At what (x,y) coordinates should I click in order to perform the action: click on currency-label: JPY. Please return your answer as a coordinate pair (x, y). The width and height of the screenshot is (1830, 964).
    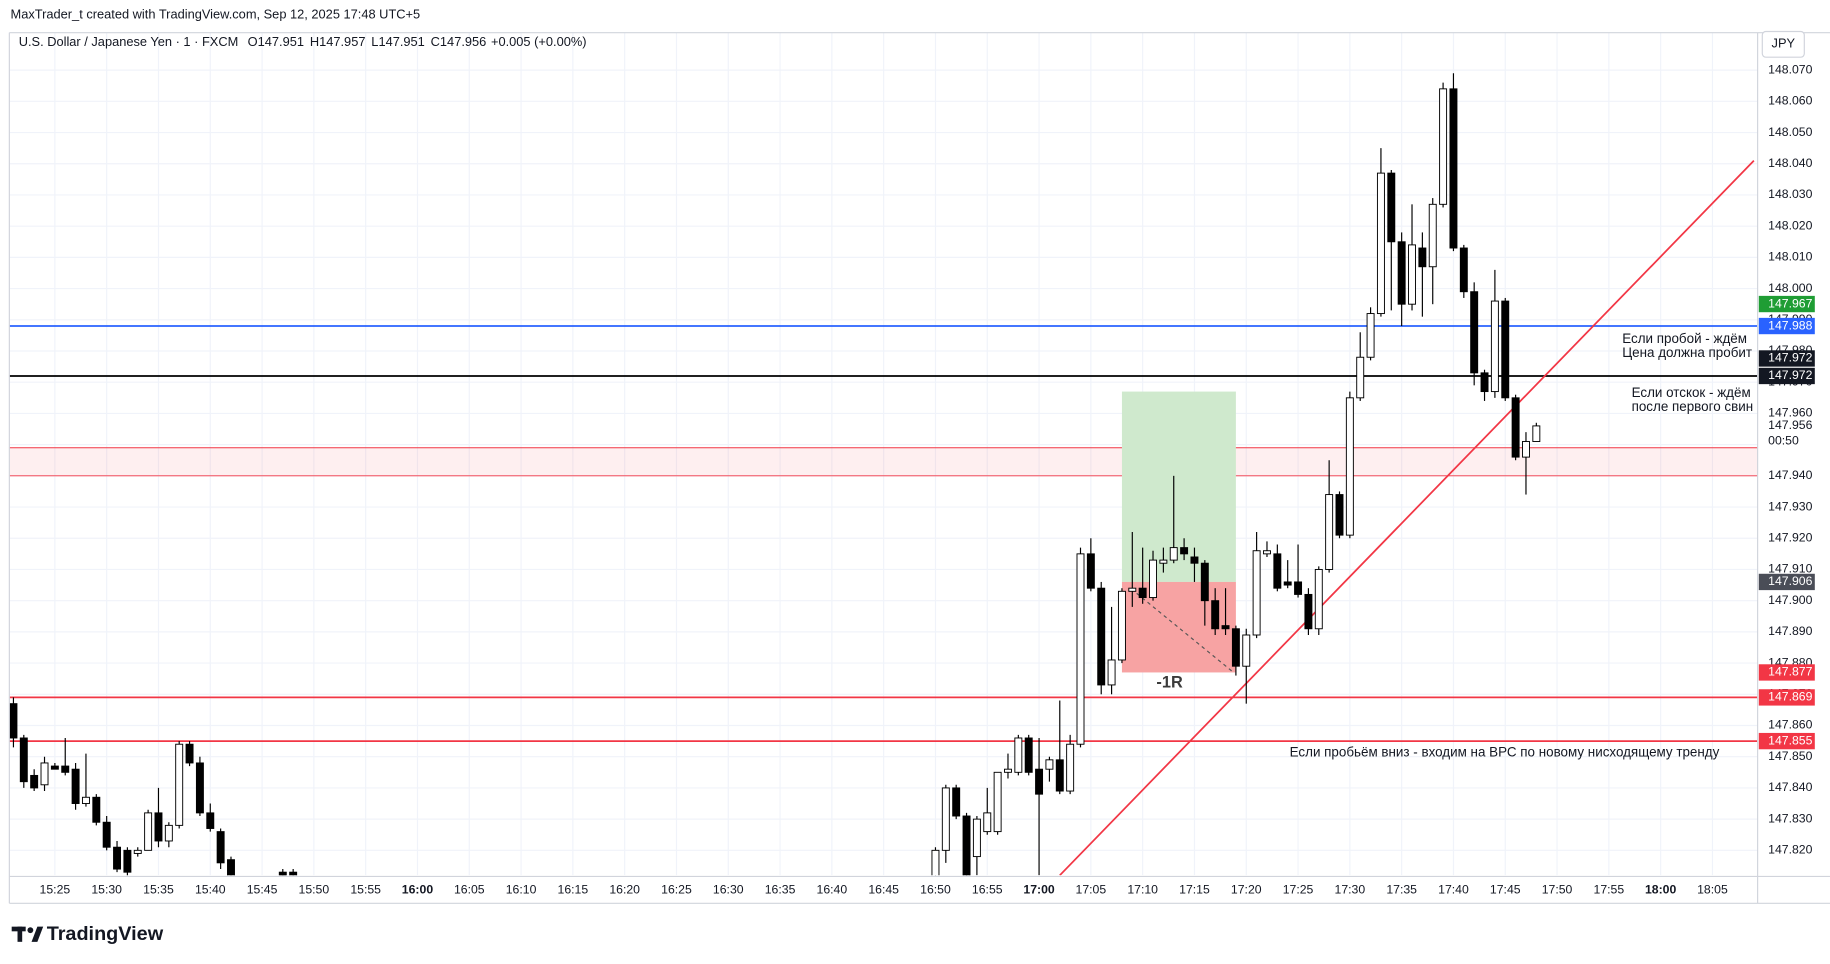
    Looking at the image, I should click on (1784, 43).